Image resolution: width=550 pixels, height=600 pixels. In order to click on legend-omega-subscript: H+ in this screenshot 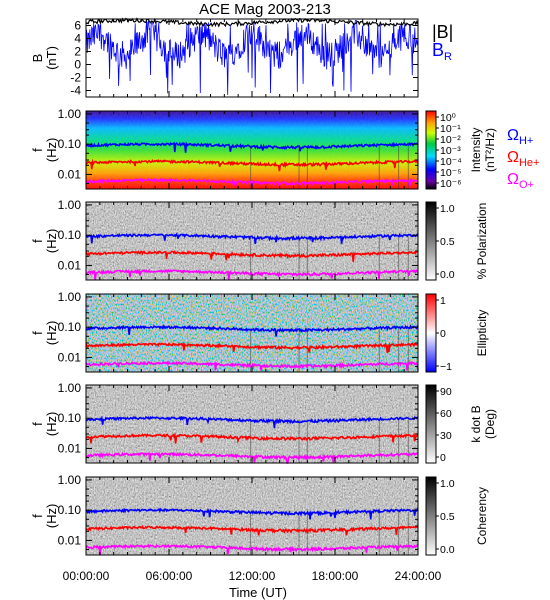, I will do `click(526, 141)`.